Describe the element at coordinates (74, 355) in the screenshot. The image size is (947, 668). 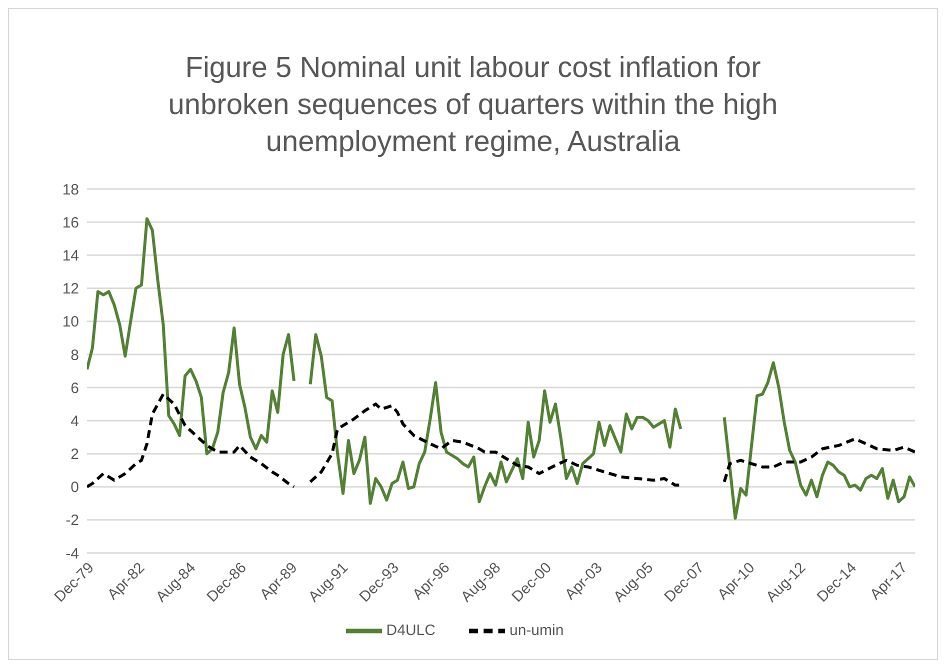
I see `y-tick-label: 8` at that location.